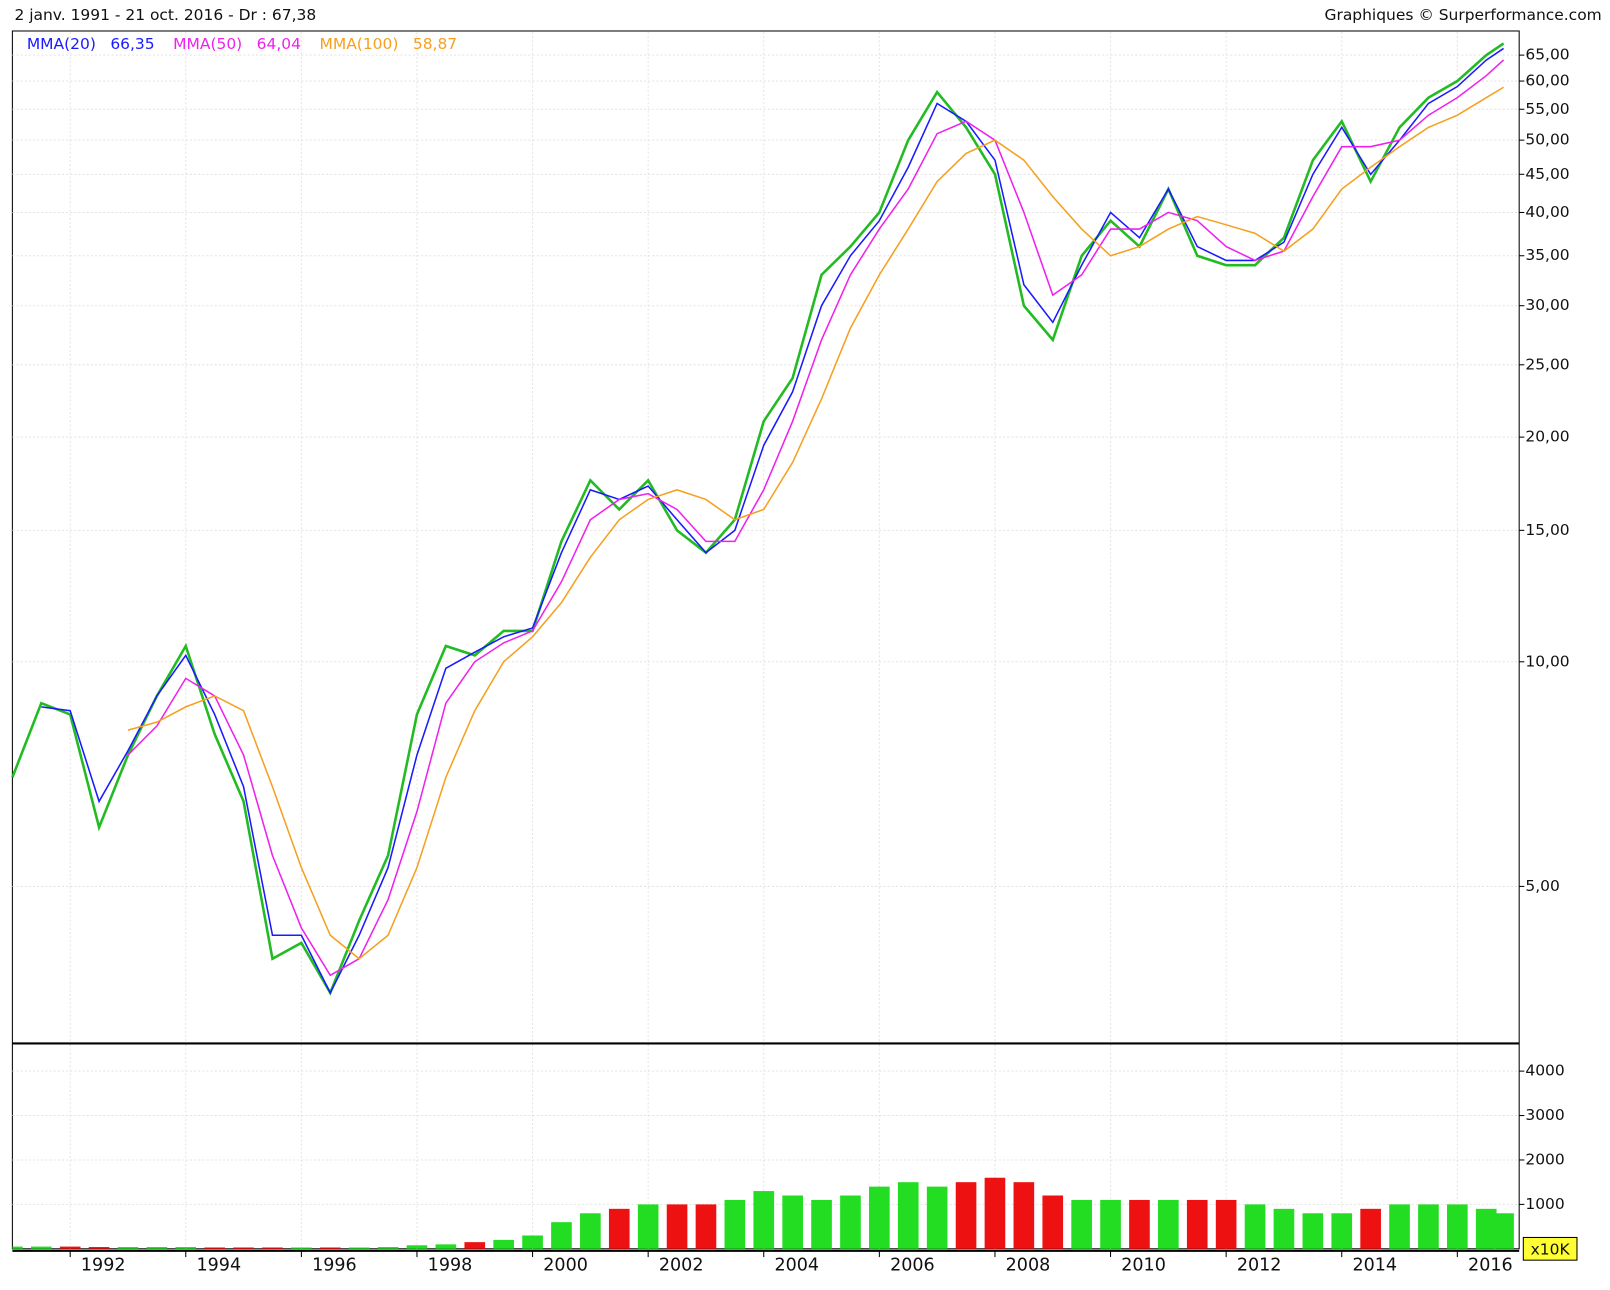 The height and width of the screenshot is (1290, 1610). I want to click on y-tick-label: 40,00, so click(1547, 212).